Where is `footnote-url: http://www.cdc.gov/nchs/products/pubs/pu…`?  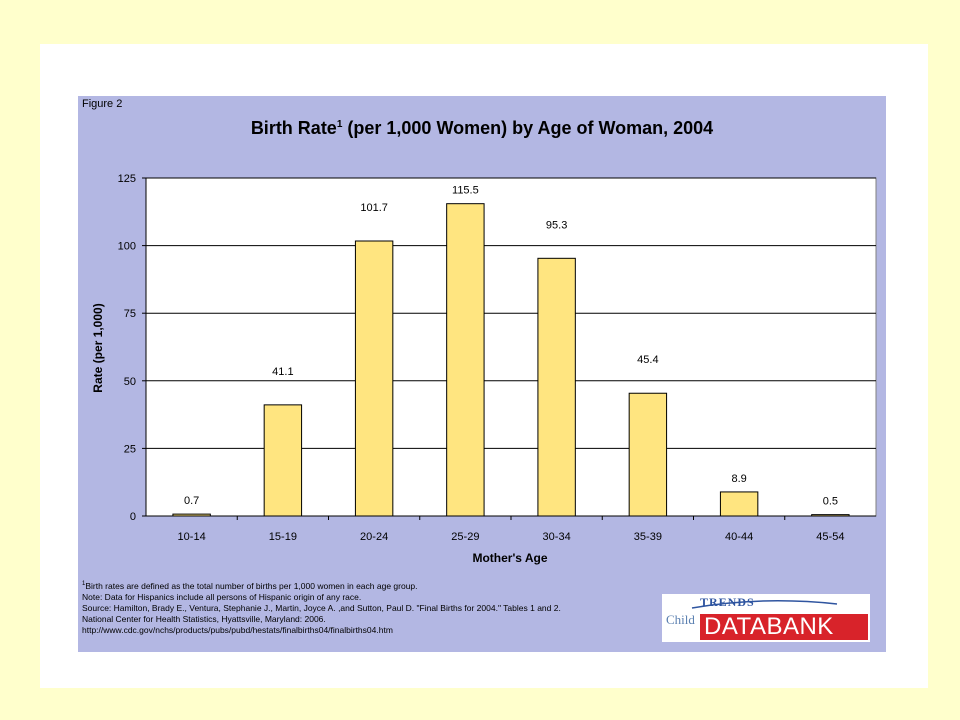 footnote-url: http://www.cdc.gov/nchs/products/pubs/pu… is located at coordinates (237, 629).